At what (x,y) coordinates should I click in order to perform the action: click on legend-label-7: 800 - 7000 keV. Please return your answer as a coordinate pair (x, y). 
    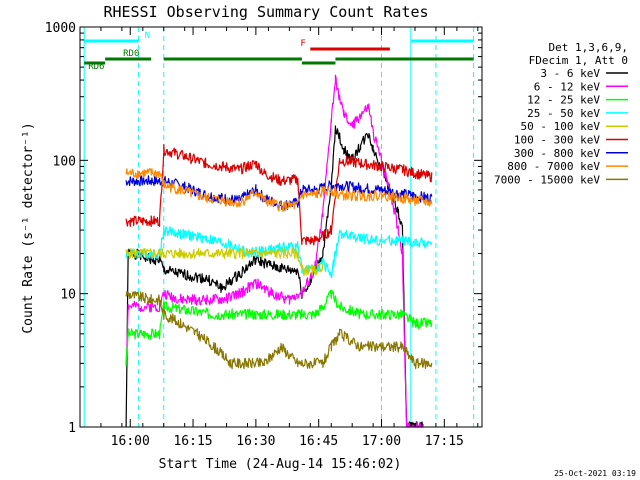
    Looking at the image, I should click on (553, 166).